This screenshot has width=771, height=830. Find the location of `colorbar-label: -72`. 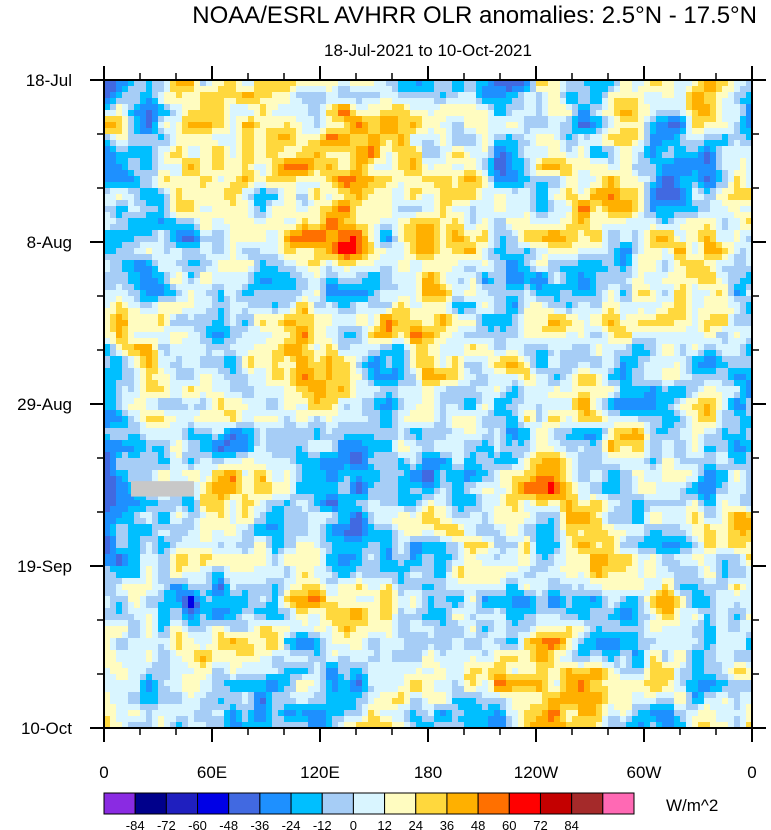

colorbar-label: -72 is located at coordinates (166, 824).